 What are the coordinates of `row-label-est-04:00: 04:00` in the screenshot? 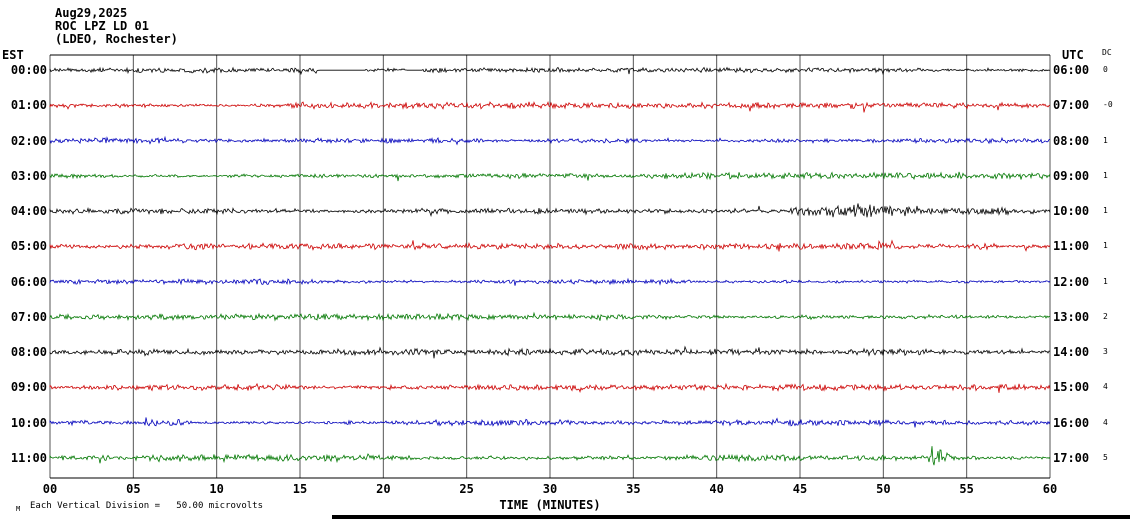 It's located at (28, 211).